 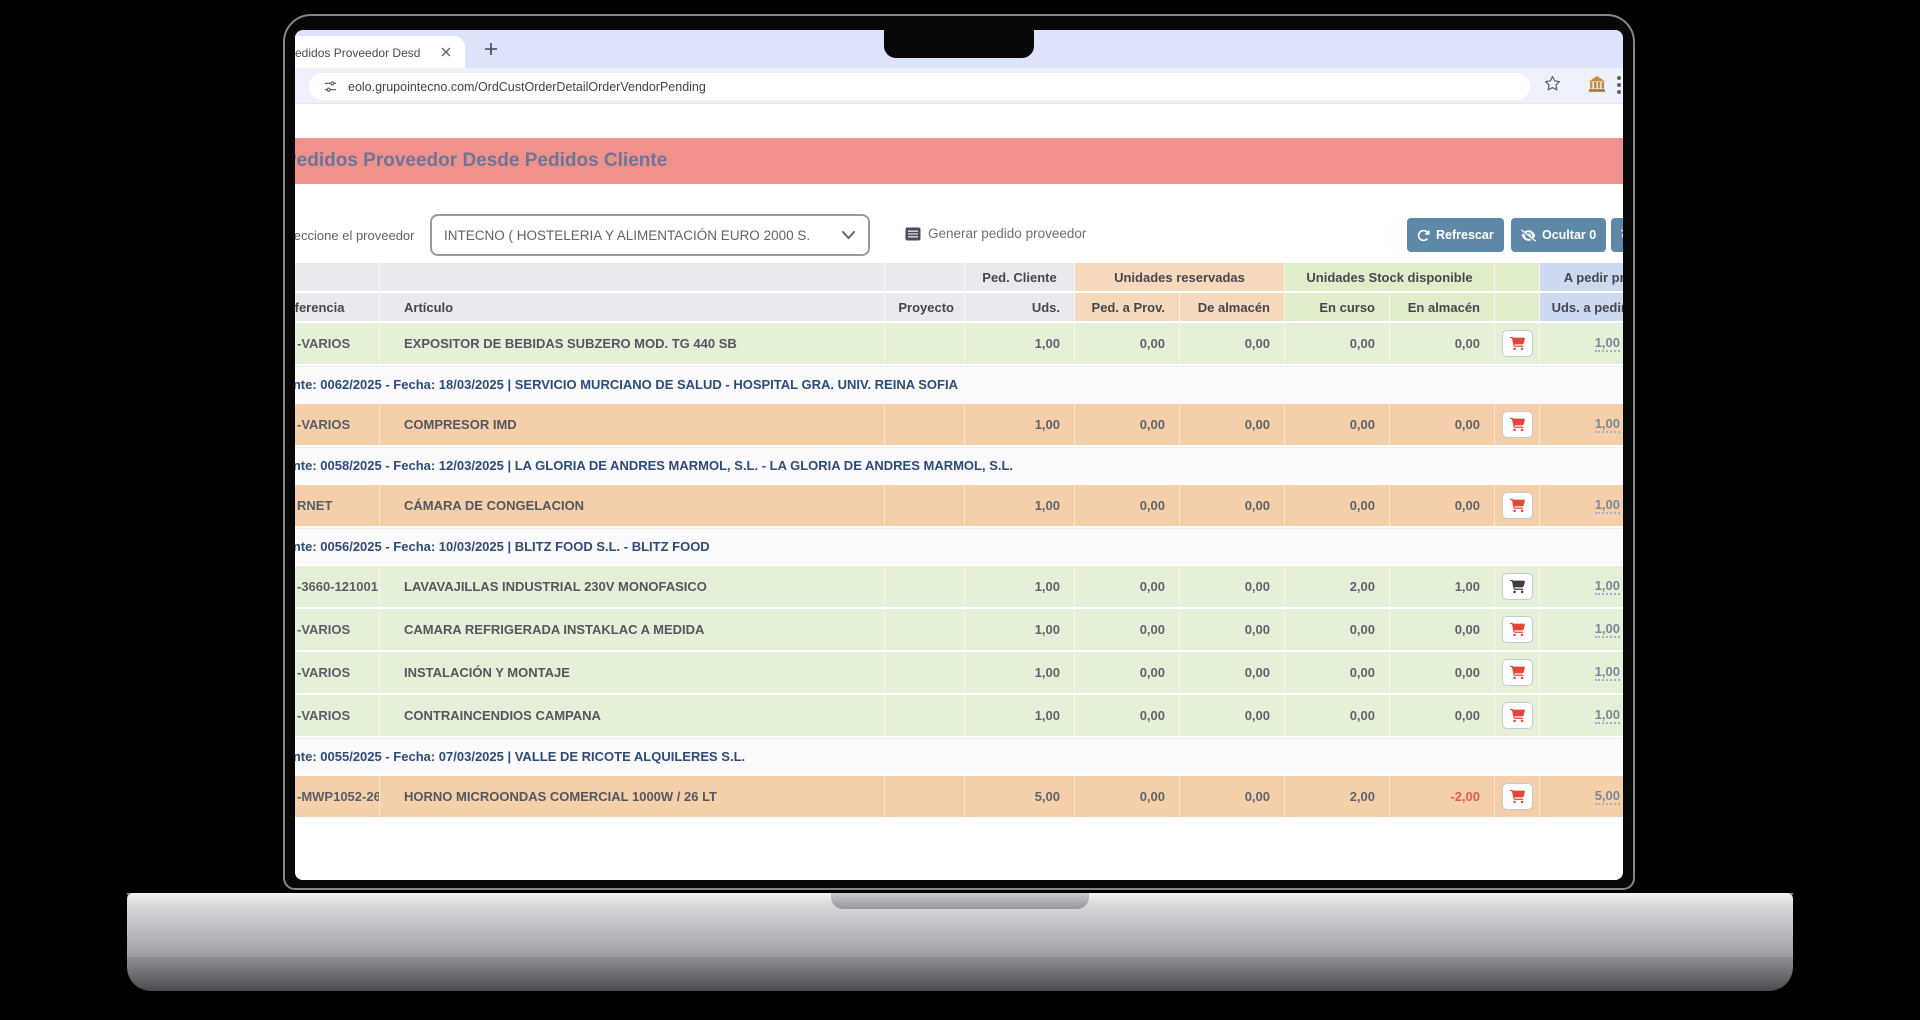 I want to click on extension-bank-icon, so click(x=1597, y=84).